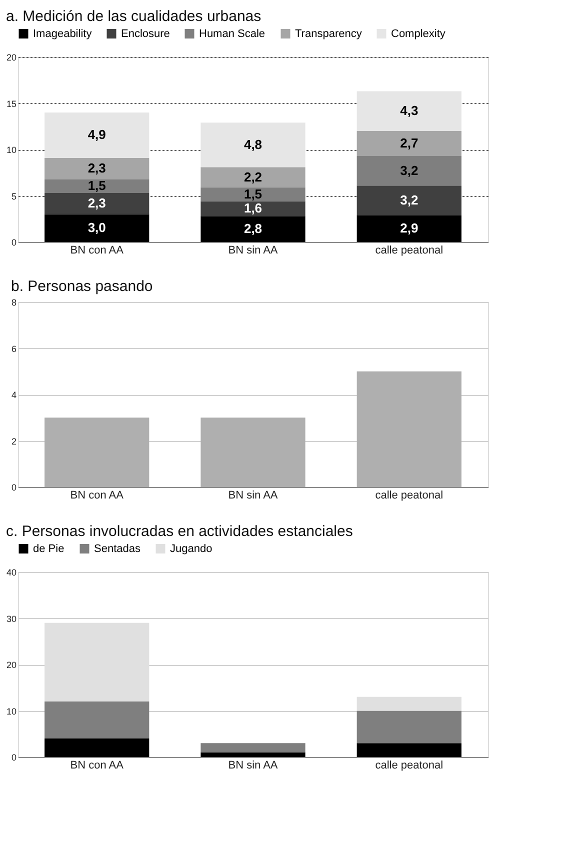 The height and width of the screenshot is (867, 562). I want to click on y-tick-label: 5, so click(13, 196).